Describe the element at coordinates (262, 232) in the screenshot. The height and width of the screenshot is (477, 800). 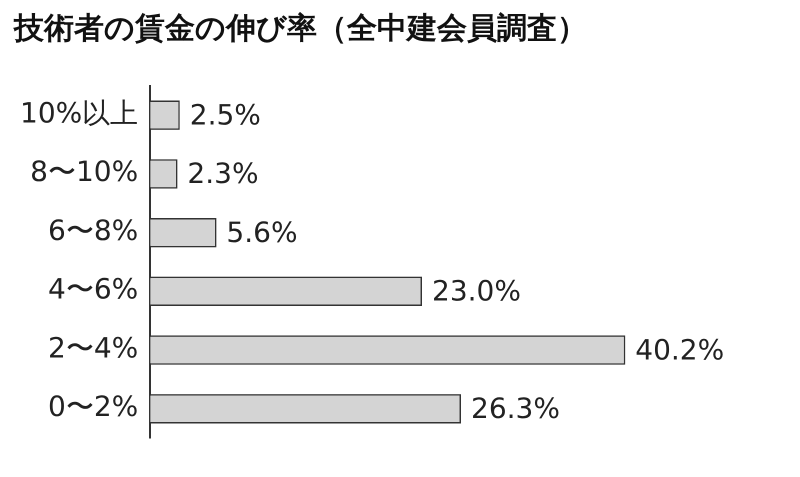
I see `data-label: 5.6%` at that location.